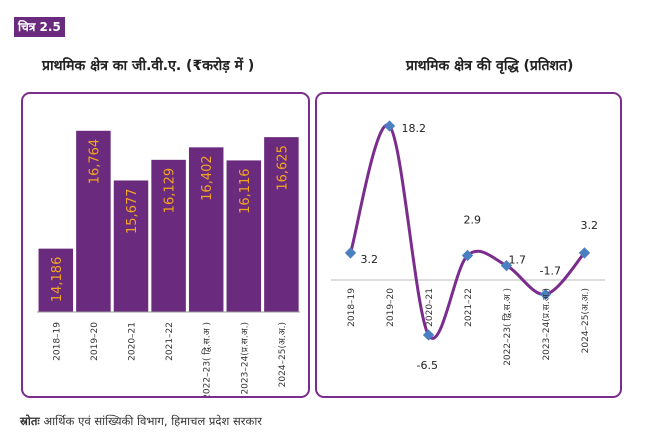  I want to click on bar-value-label: 16,764, so click(94, 162).